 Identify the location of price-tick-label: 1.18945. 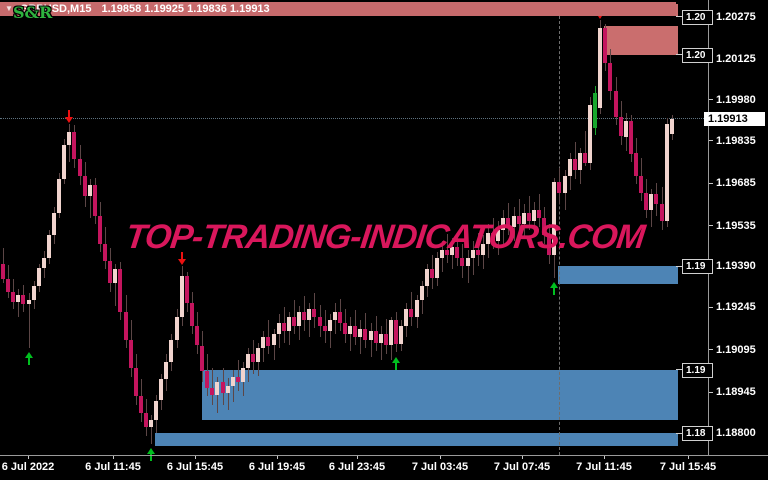
(736, 392).